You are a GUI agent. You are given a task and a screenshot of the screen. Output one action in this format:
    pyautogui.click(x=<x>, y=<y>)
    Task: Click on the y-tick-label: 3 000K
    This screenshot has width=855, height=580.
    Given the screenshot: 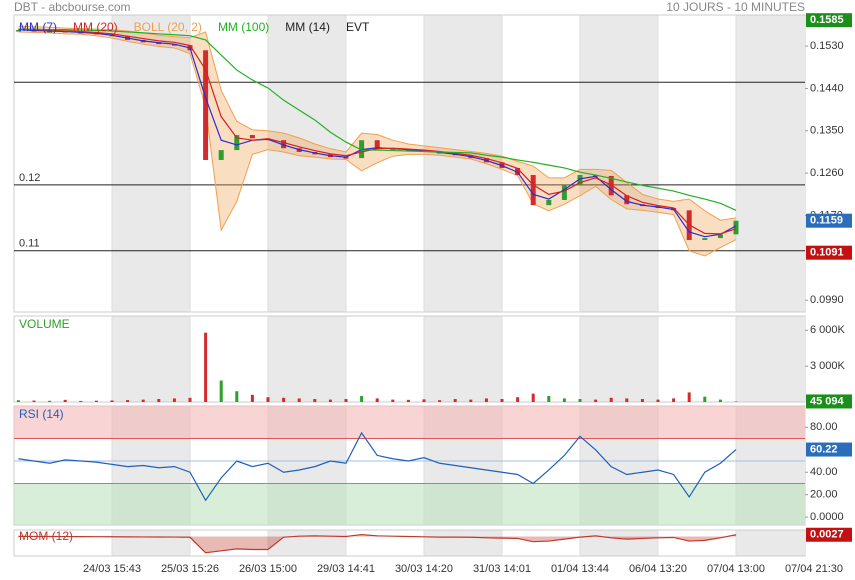 What is the action you would take?
    pyautogui.click(x=828, y=366)
    